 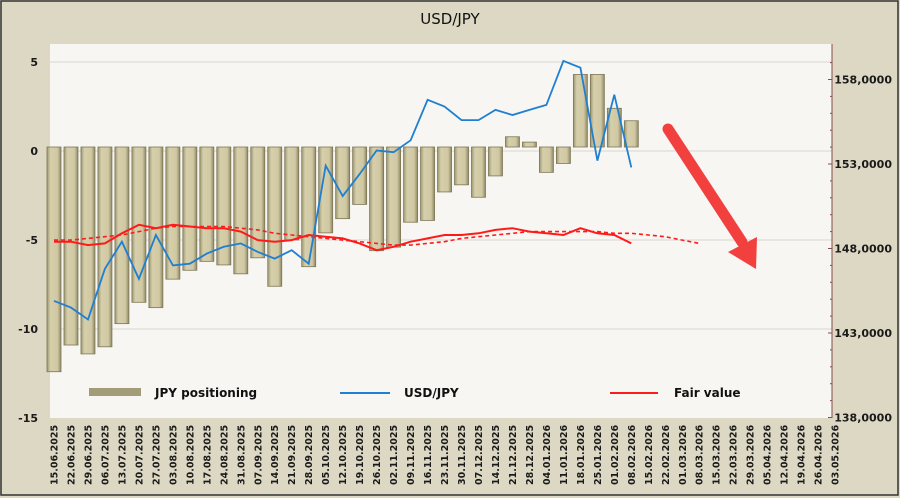 What do you see at coordinates (649, 455) in the screenshot?
I see `x-axis-tick-label: 15.02.2026` at bounding box center [649, 455].